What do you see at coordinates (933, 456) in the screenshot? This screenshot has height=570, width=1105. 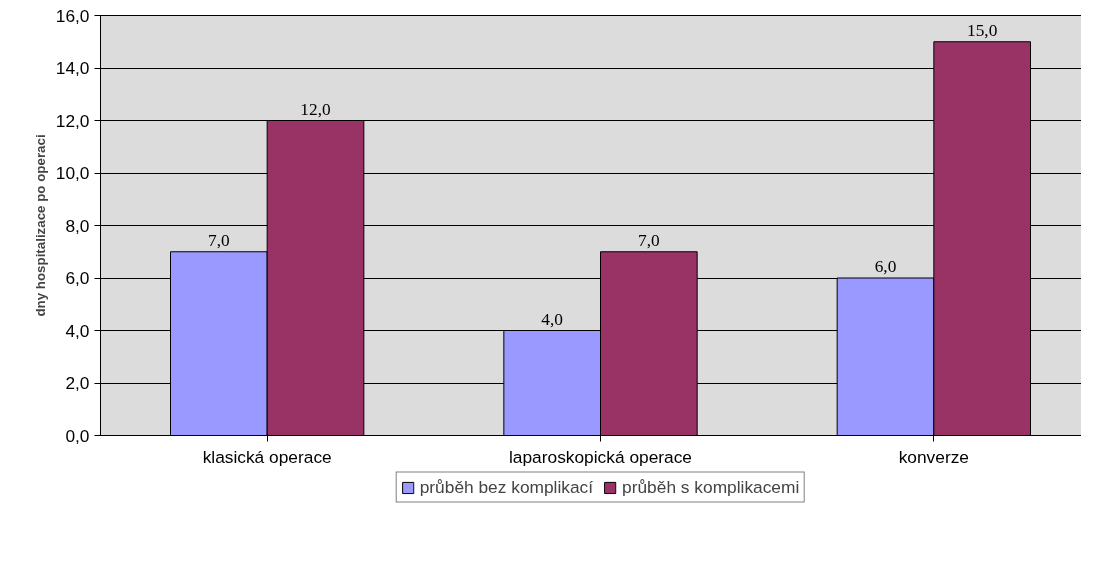 I see `x-tick-label: konverze` at bounding box center [933, 456].